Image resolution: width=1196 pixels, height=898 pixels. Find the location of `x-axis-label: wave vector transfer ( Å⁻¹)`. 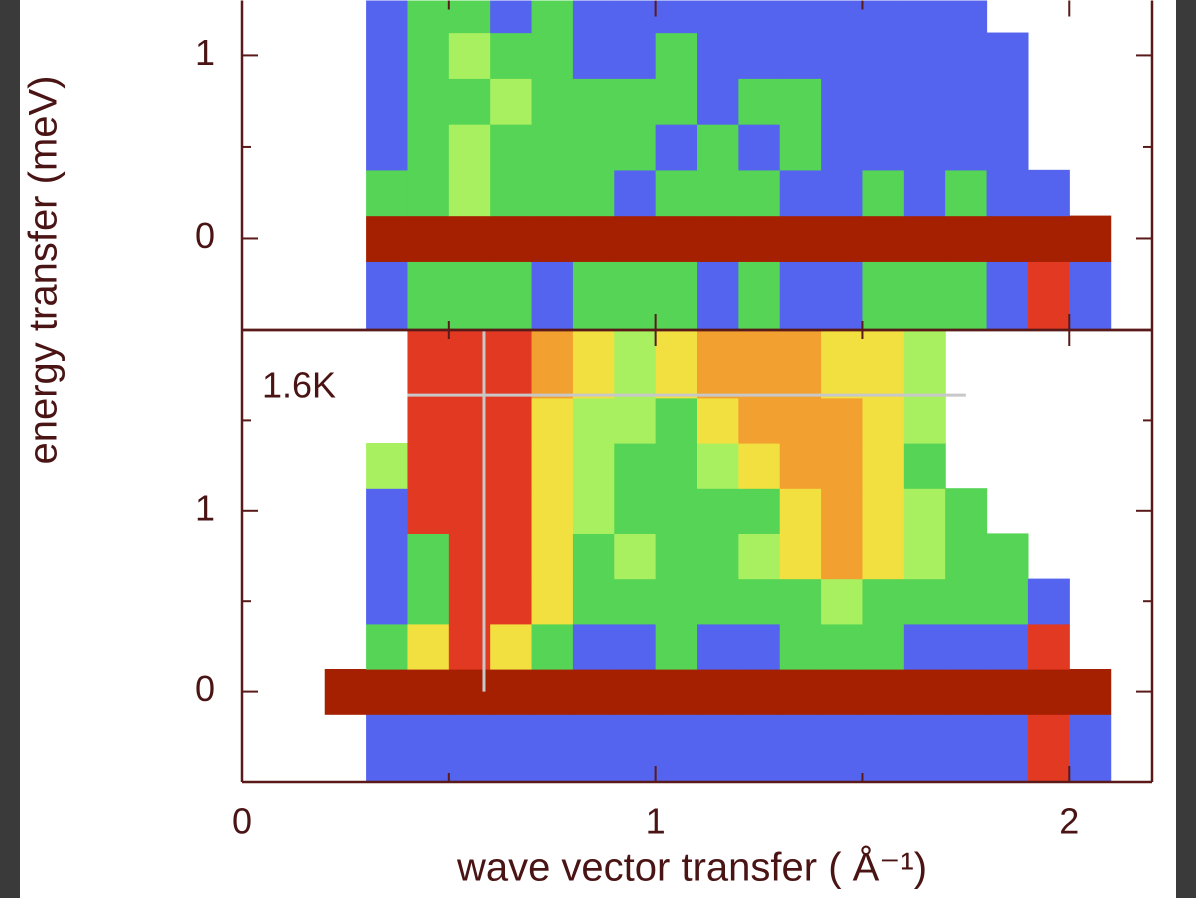

x-axis-label: wave vector transfer ( Å⁻¹) is located at coordinates (691, 867).